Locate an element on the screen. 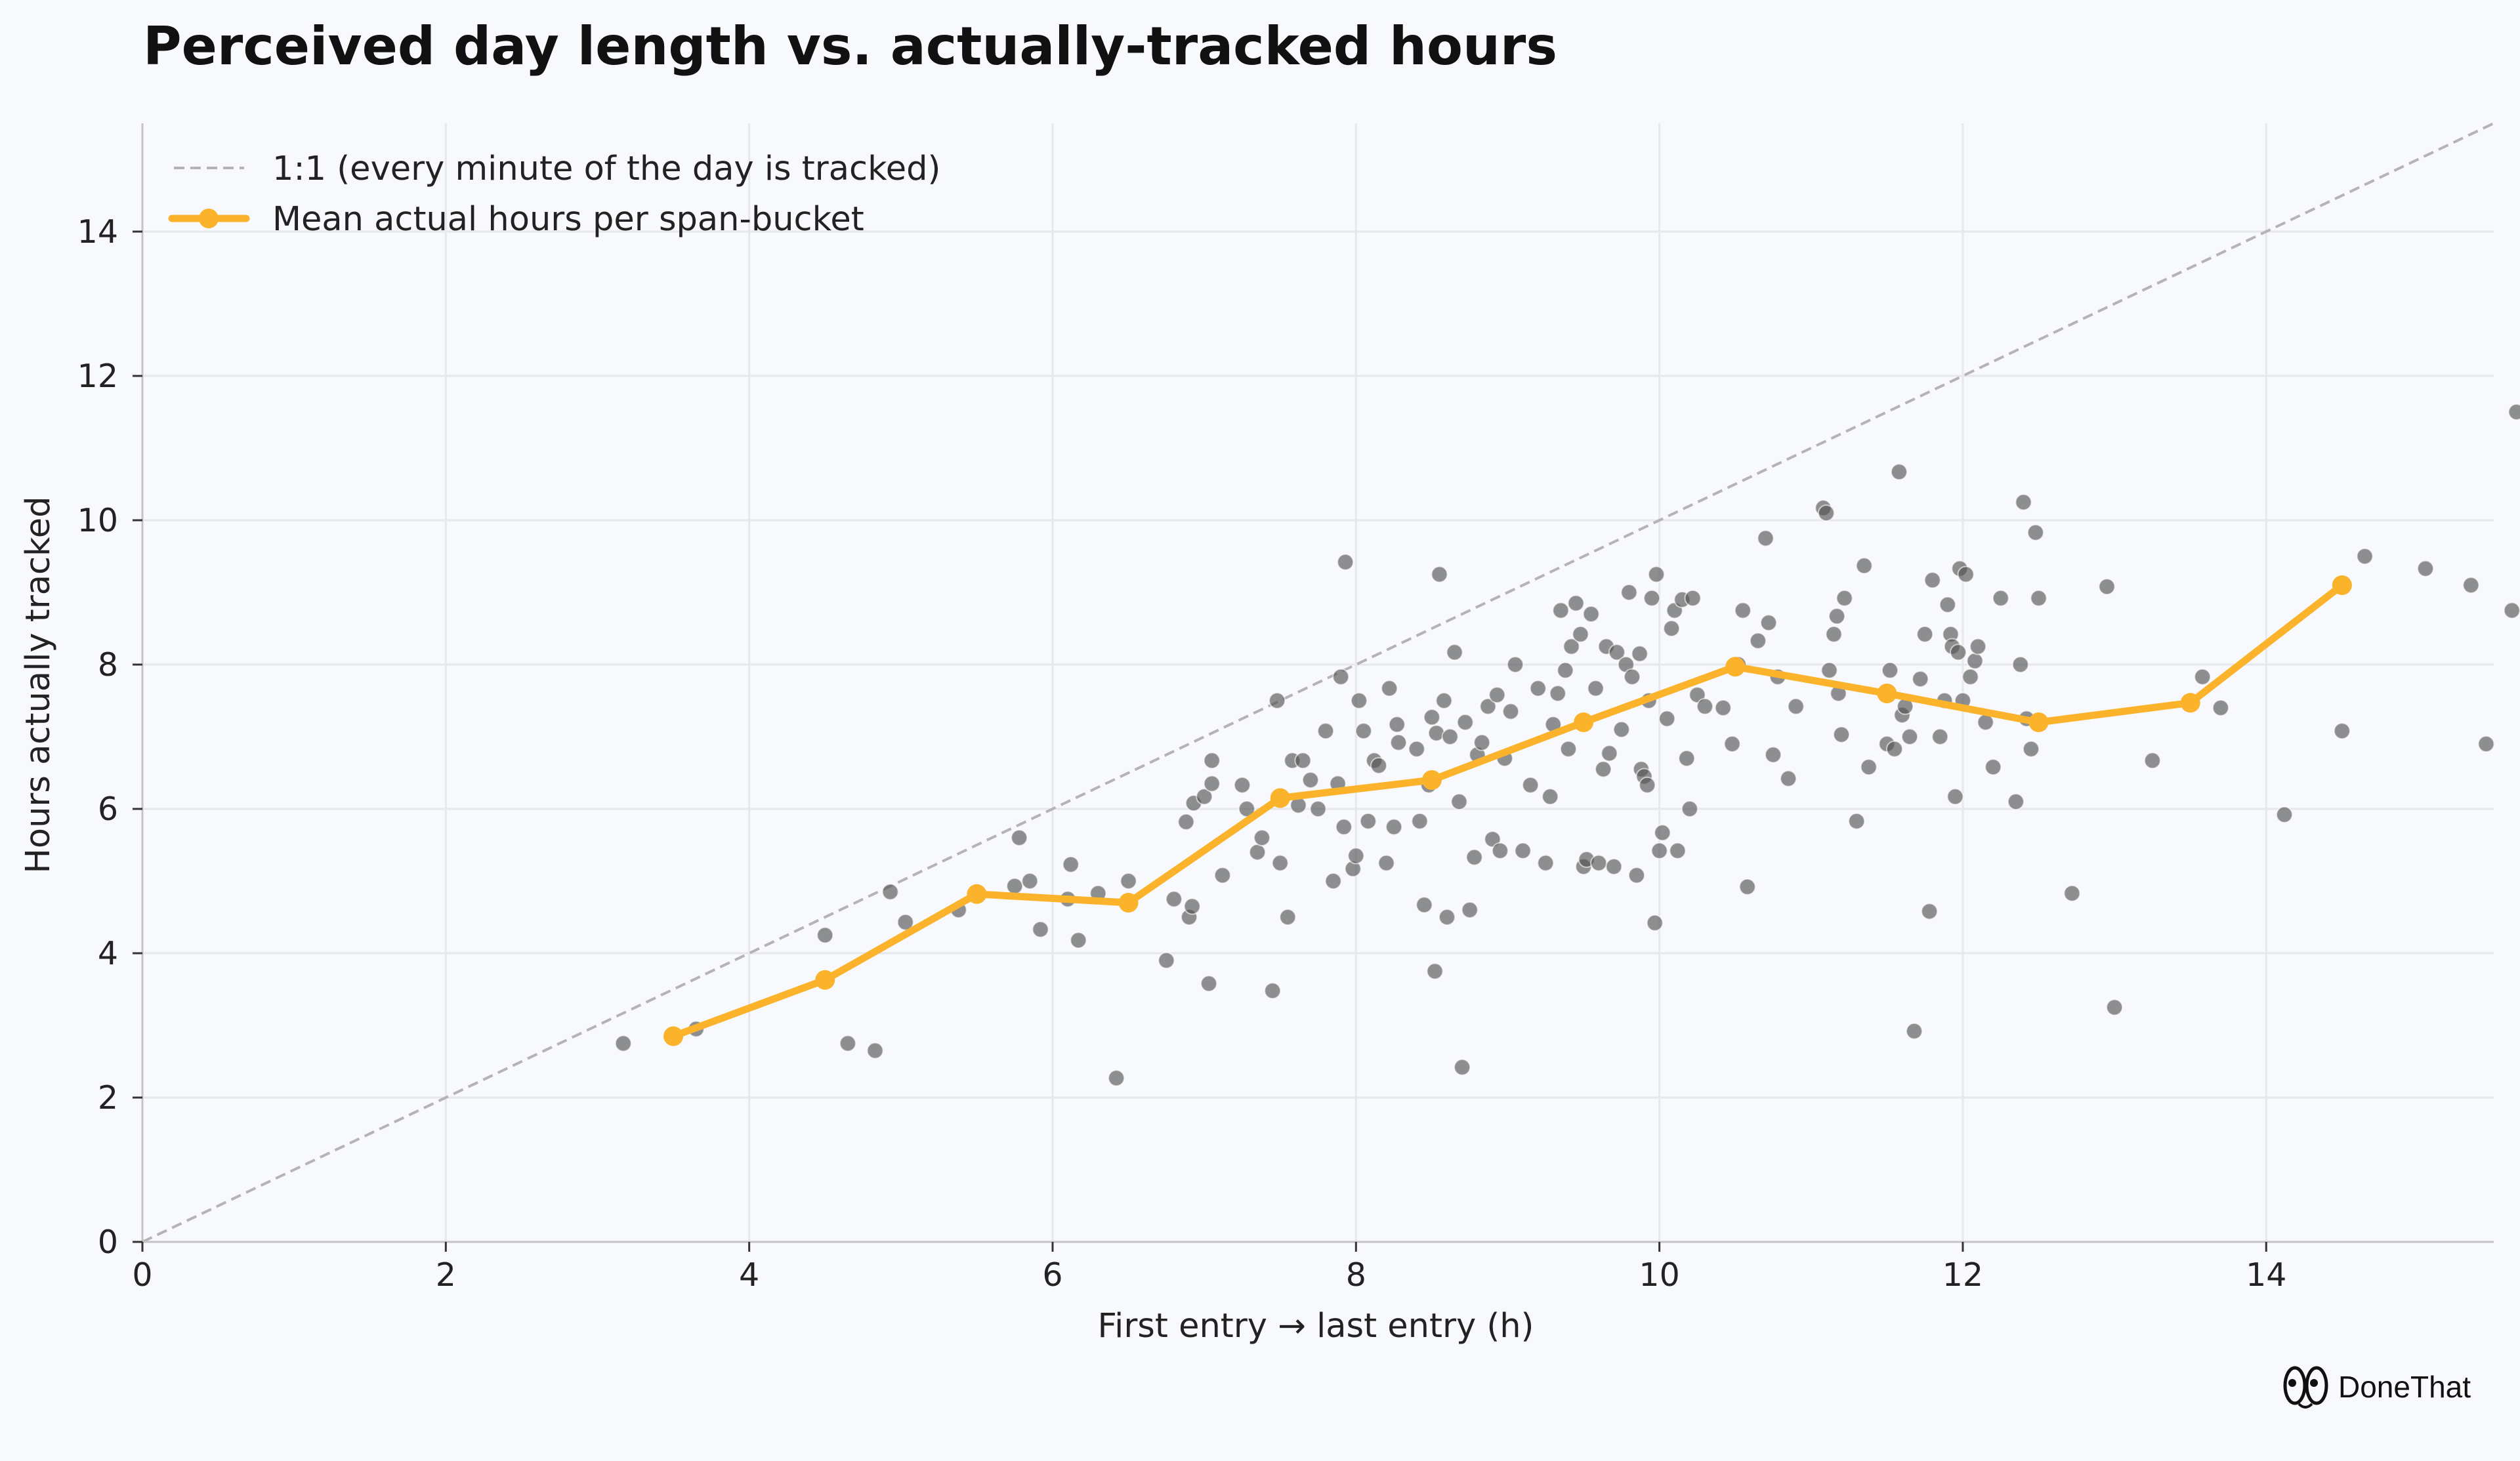  eyes-icon is located at coordinates (2305, 1387).